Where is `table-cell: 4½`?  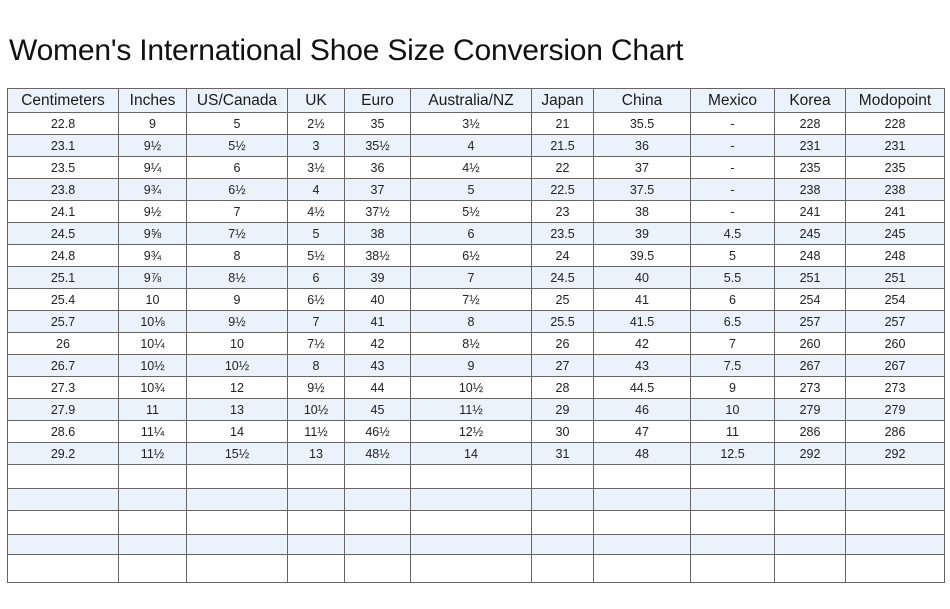 table-cell: 4½ is located at coordinates (471, 167).